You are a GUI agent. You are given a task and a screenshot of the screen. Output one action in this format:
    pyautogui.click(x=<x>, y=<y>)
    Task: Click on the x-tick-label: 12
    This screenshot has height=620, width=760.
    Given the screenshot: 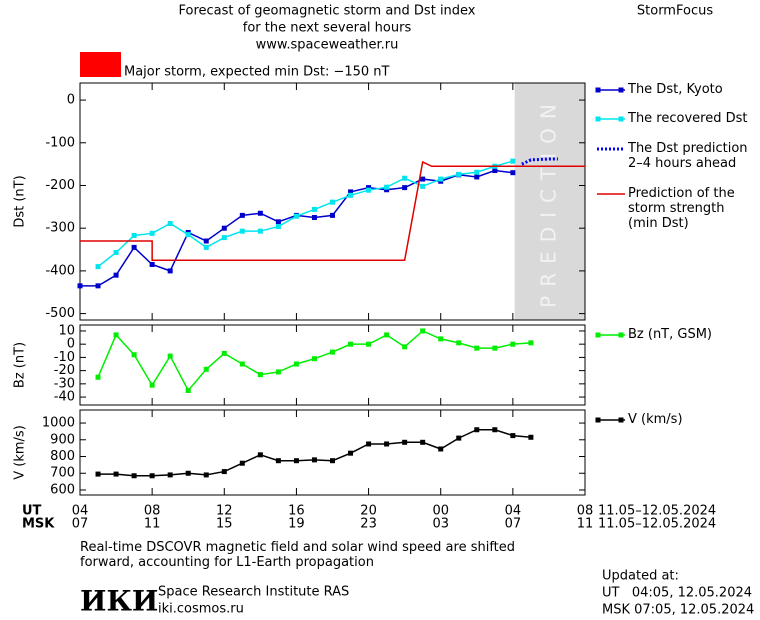 What is the action you would take?
    pyautogui.click(x=224, y=511)
    